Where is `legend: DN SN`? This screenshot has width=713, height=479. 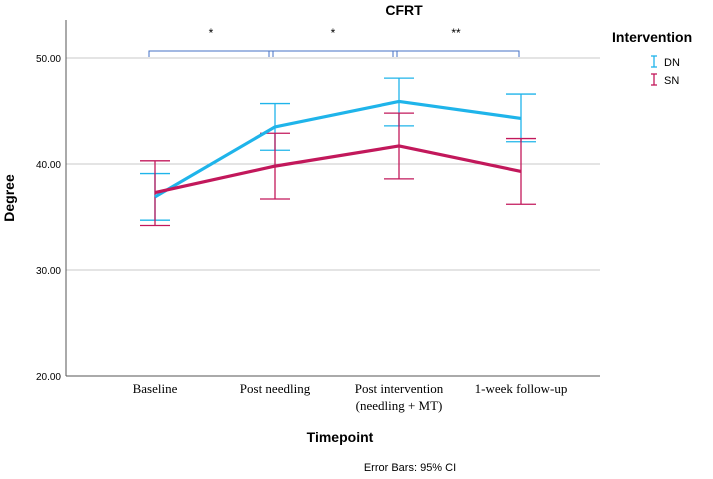 legend: DN SN is located at coordinates (665, 71).